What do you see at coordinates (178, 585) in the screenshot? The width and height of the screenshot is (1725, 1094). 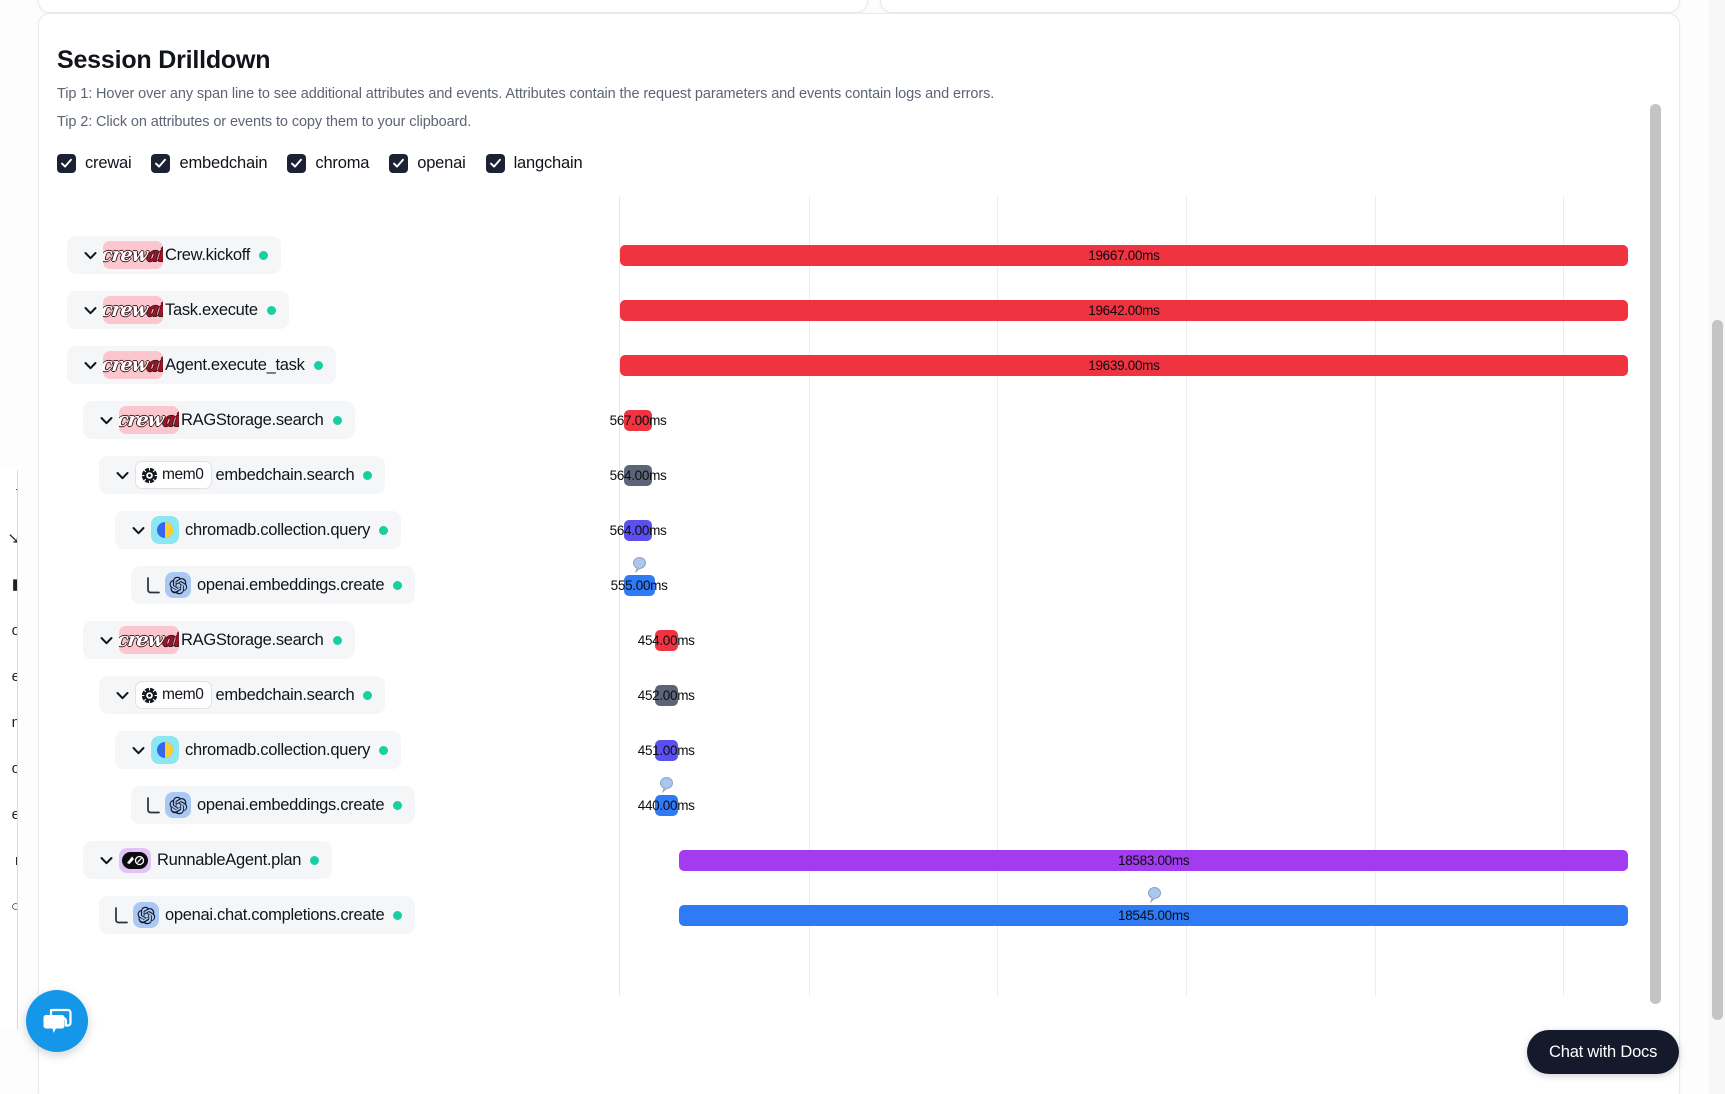 I see `openai-logo-icon` at bounding box center [178, 585].